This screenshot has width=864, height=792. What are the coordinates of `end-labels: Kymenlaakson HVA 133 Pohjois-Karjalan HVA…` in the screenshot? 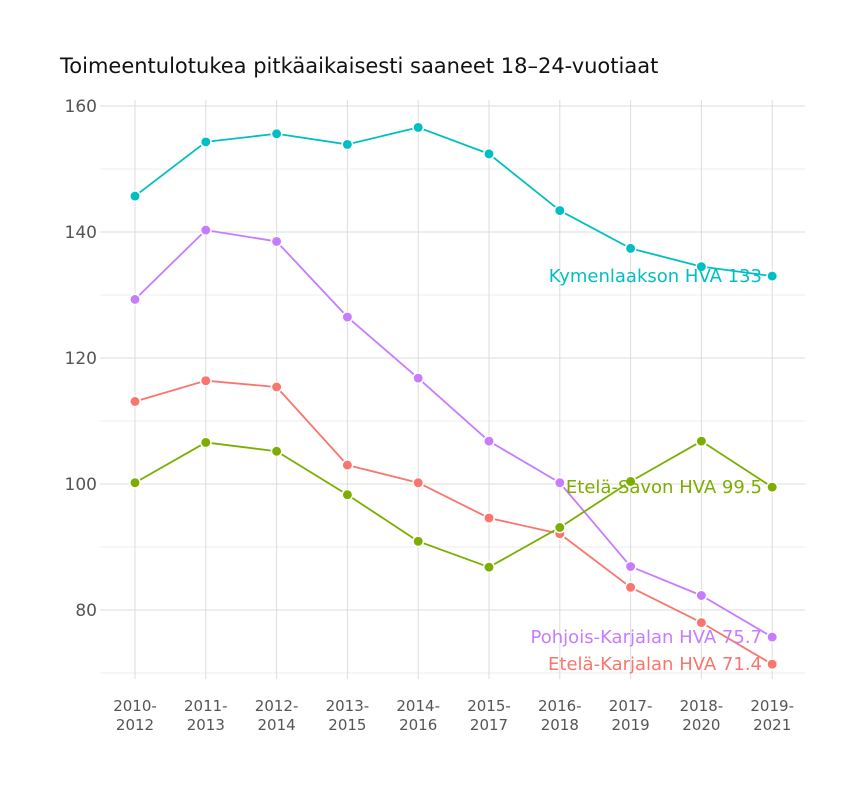 It's located at (646, 470).